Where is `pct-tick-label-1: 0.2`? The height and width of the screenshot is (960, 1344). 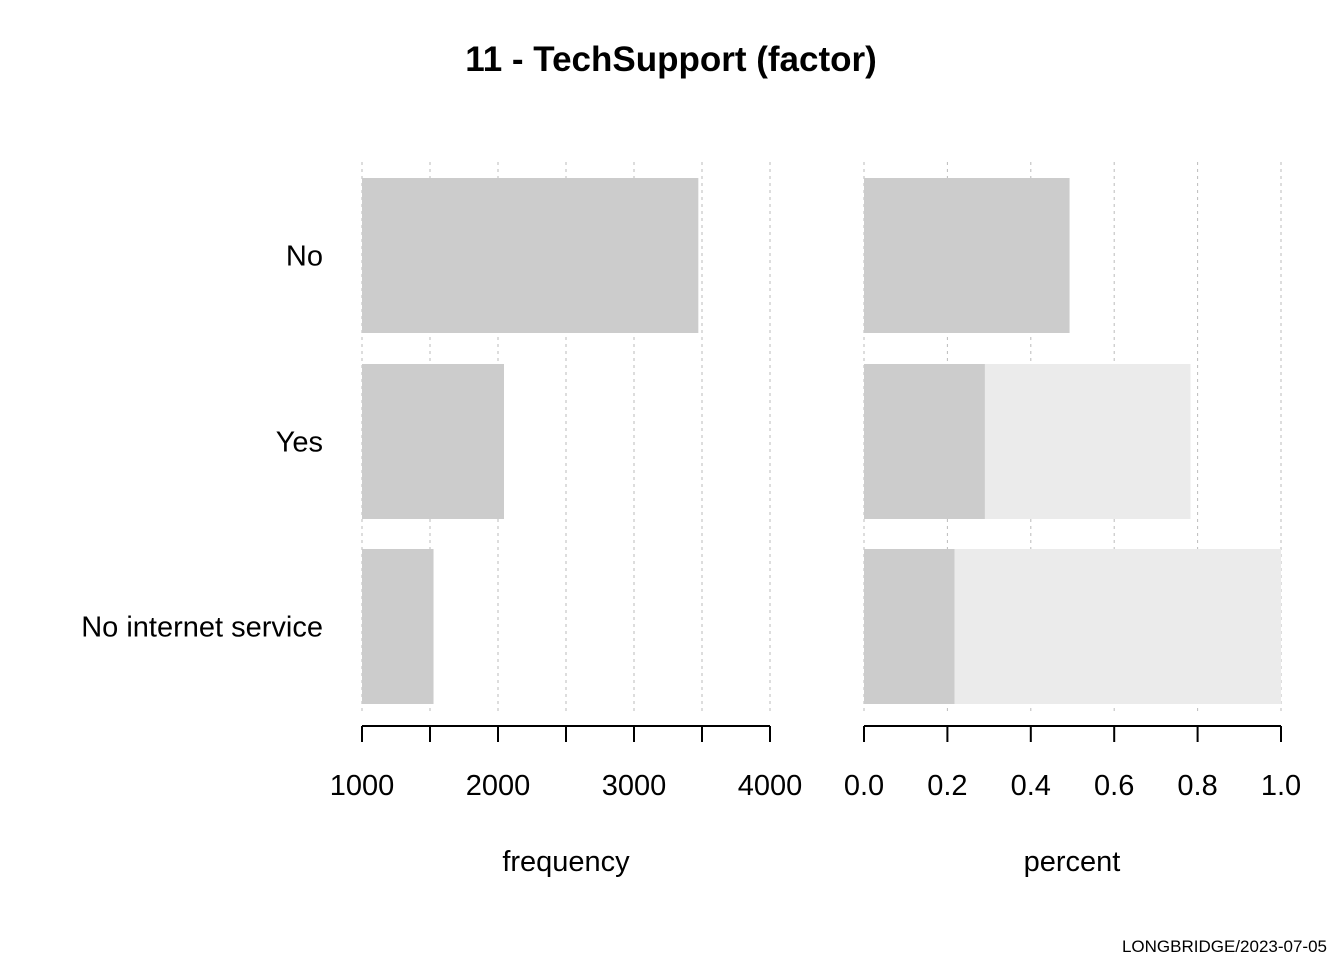 pct-tick-label-1: 0.2 is located at coordinates (947, 786).